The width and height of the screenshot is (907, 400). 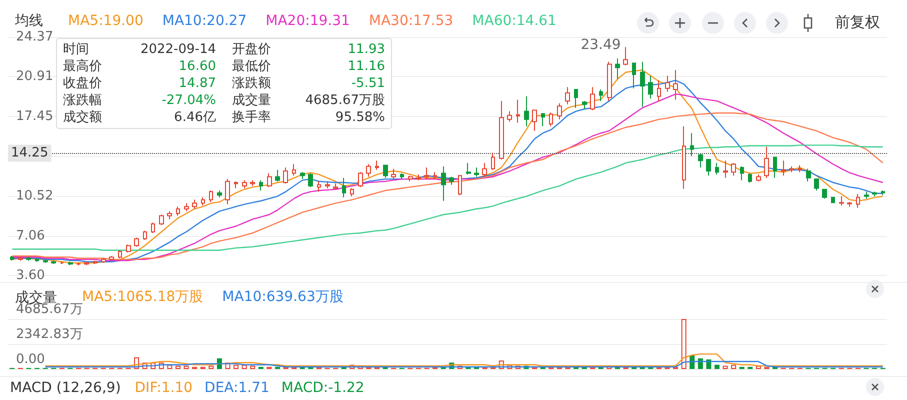 What do you see at coordinates (360, 117) in the screenshot?
I see `annotation: 95.58%` at bounding box center [360, 117].